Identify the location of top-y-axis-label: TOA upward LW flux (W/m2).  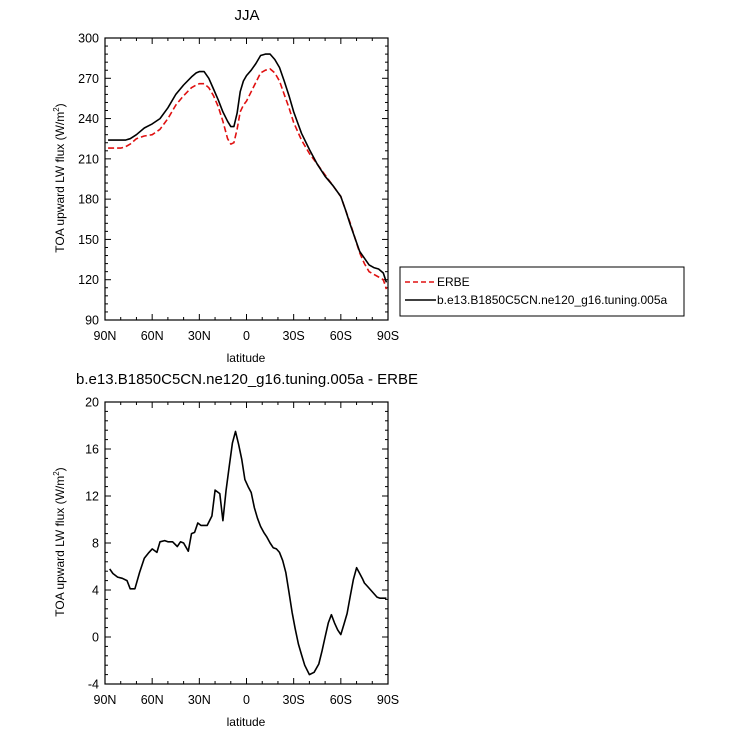
(59, 177).